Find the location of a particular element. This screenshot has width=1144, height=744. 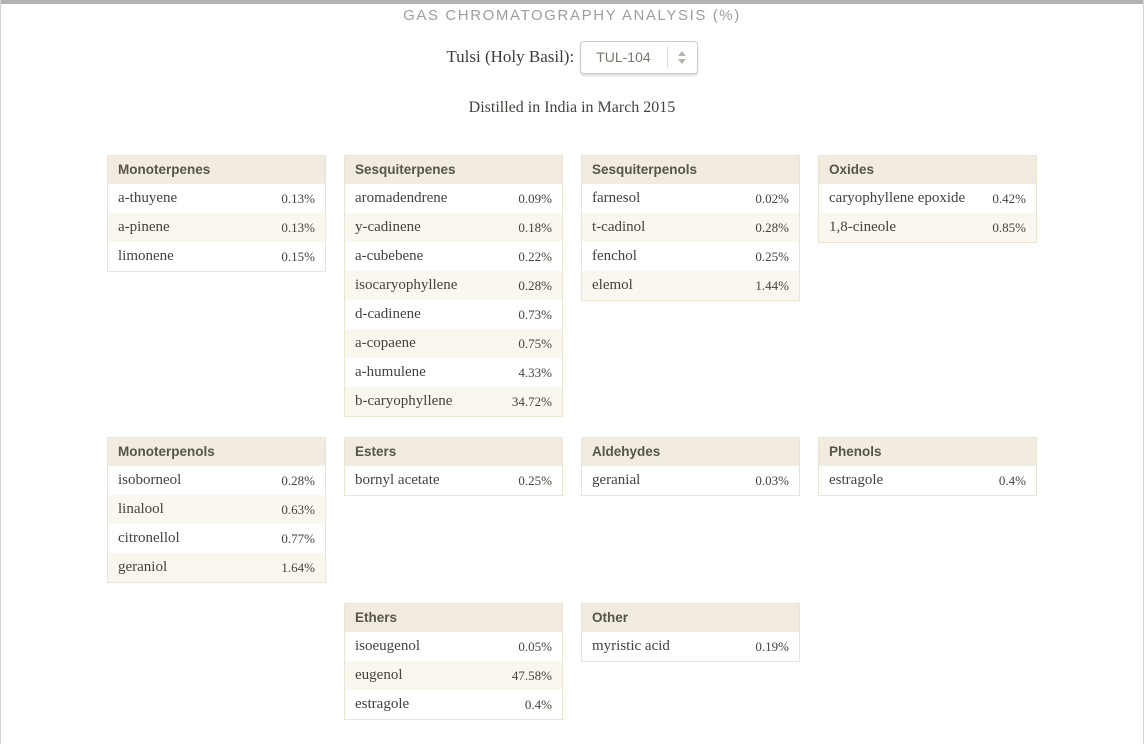

table-row: a-thuyene 0.13% is located at coordinates (216, 198).